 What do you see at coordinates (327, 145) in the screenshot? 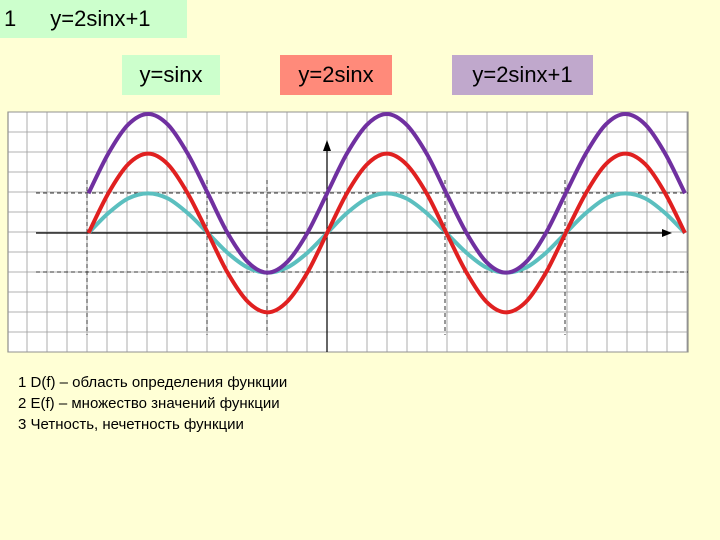
I see `y-axis-arrow` at bounding box center [327, 145].